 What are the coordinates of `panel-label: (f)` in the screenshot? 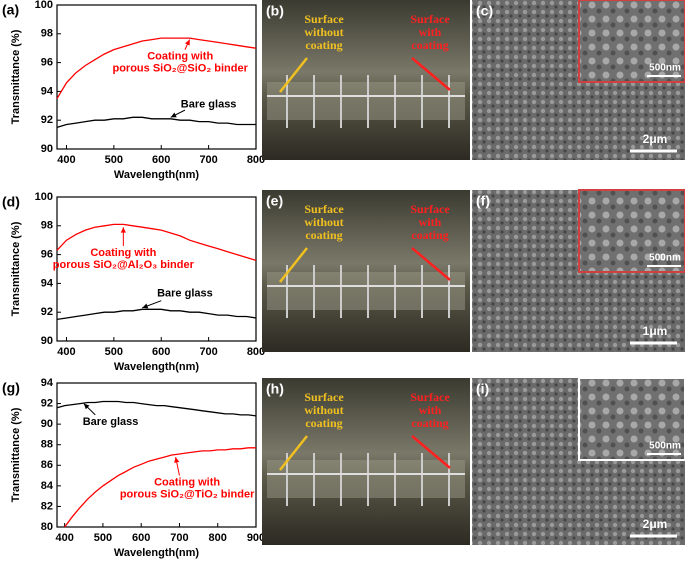 It's located at (483, 201).